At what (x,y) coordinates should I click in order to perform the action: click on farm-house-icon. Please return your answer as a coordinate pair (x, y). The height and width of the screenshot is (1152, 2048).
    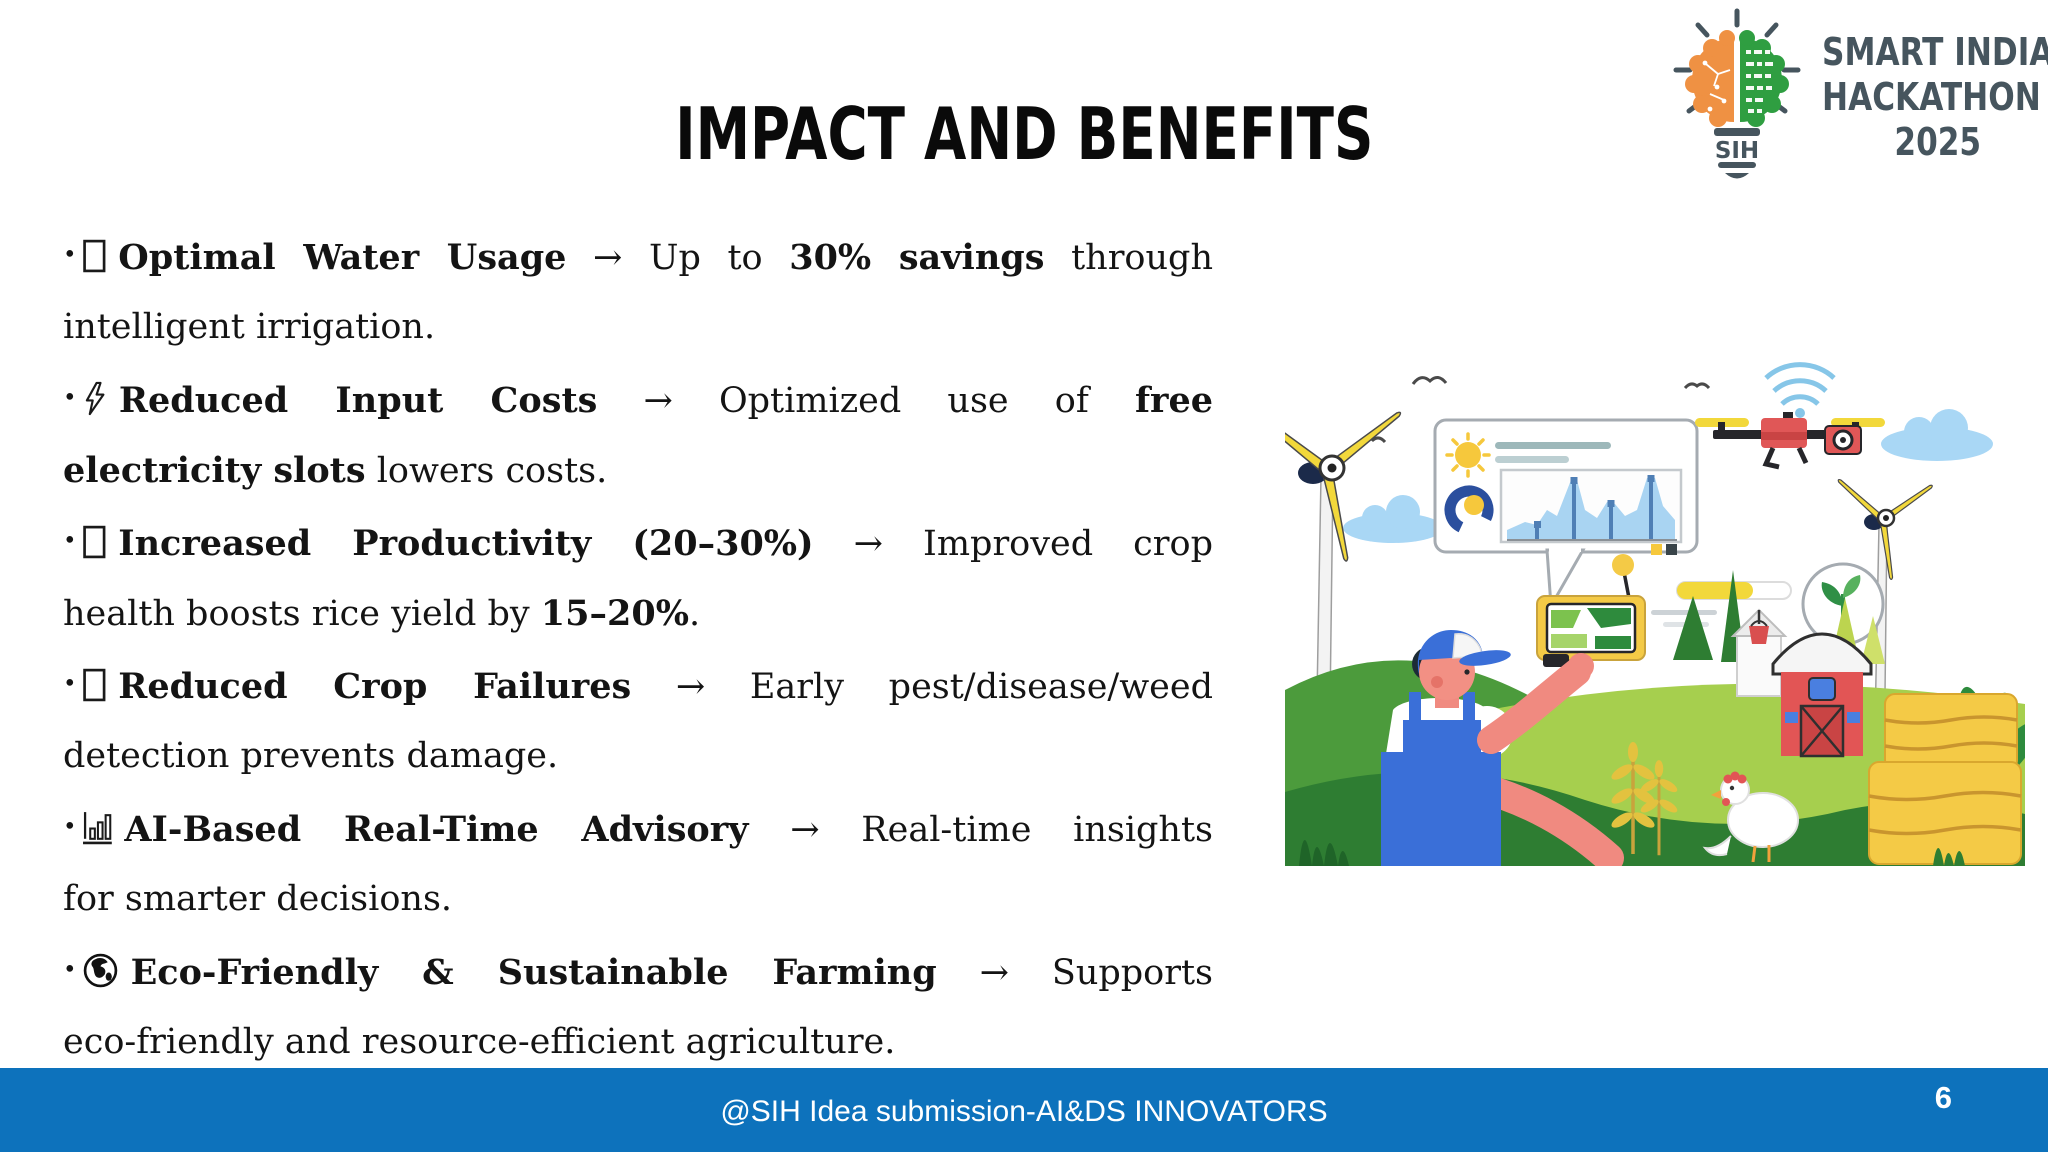
    Looking at the image, I should click on (1759, 652).